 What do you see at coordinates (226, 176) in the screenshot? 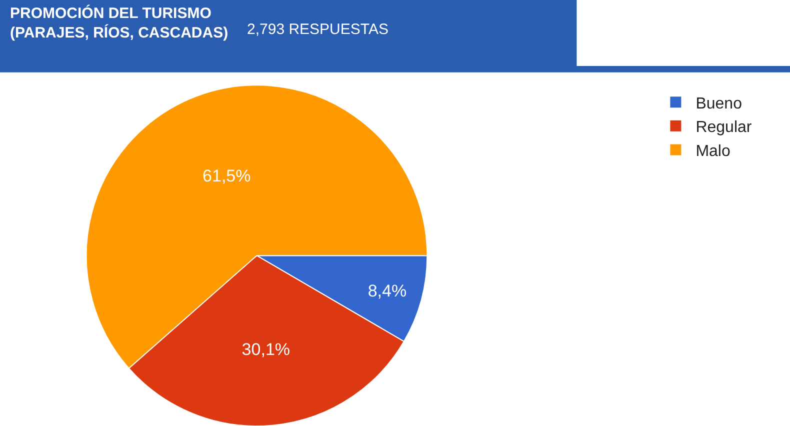
I see `data-label: 61,5%` at bounding box center [226, 176].